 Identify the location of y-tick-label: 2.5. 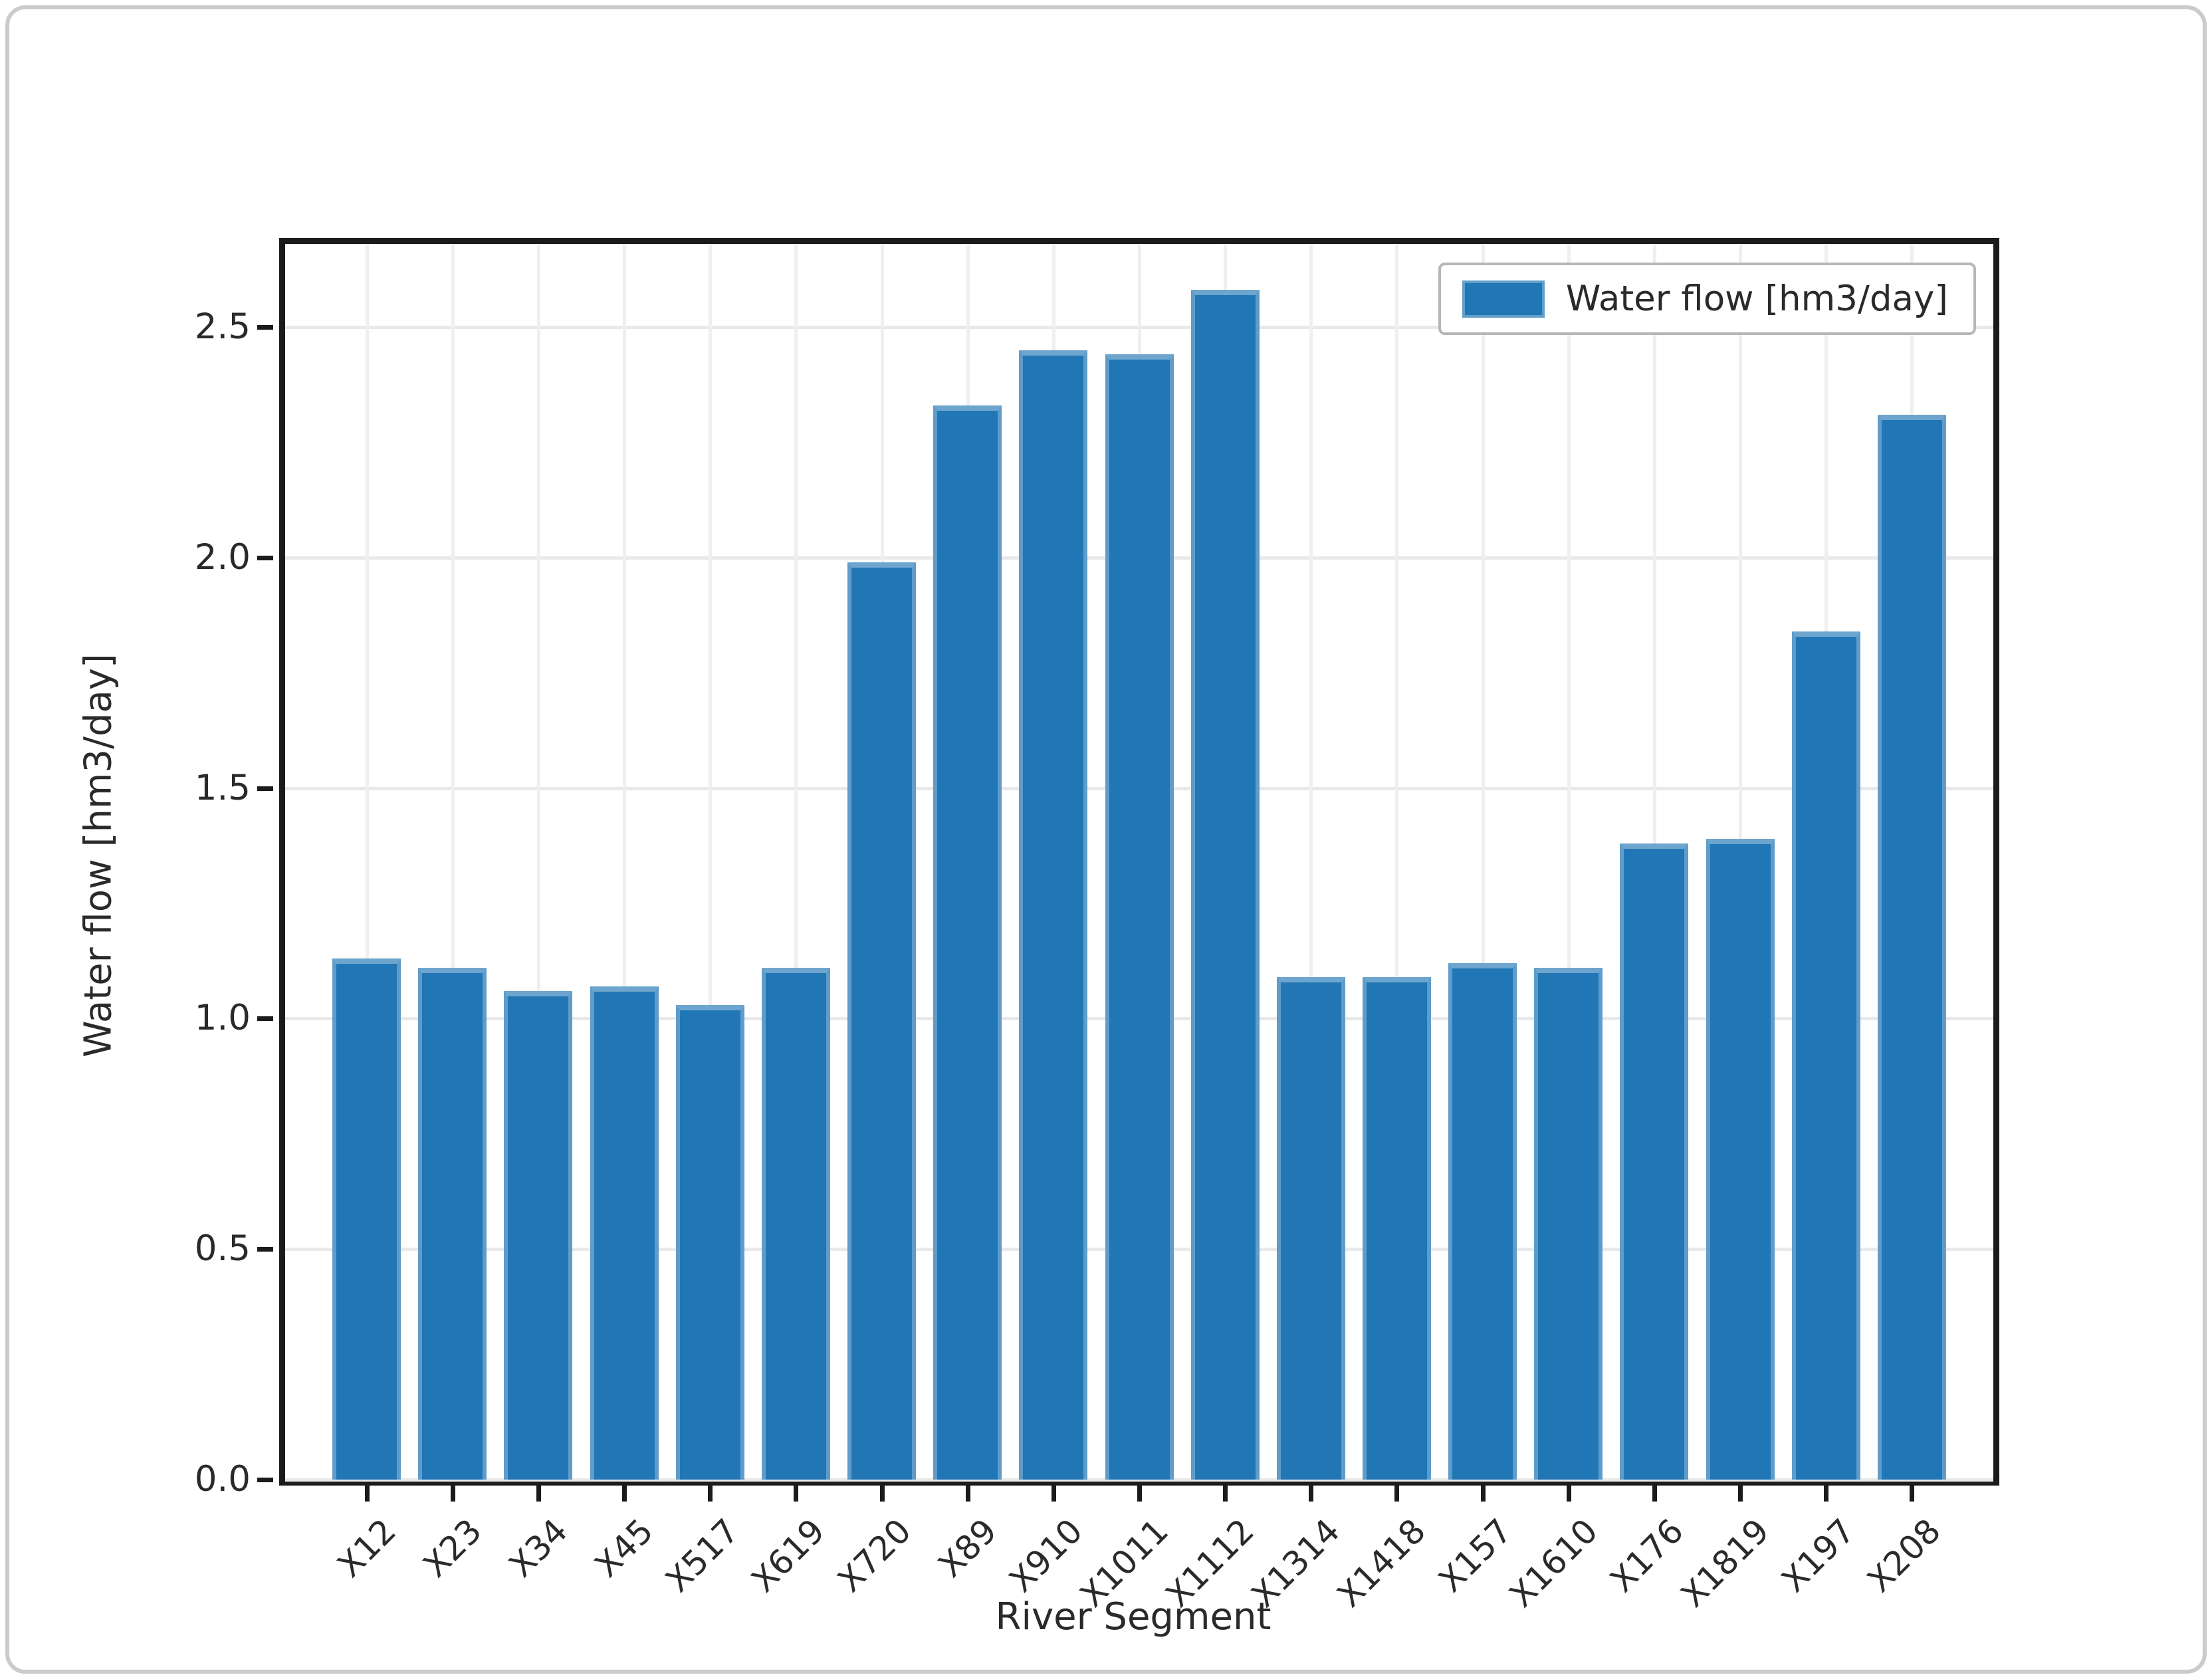
(222, 326).